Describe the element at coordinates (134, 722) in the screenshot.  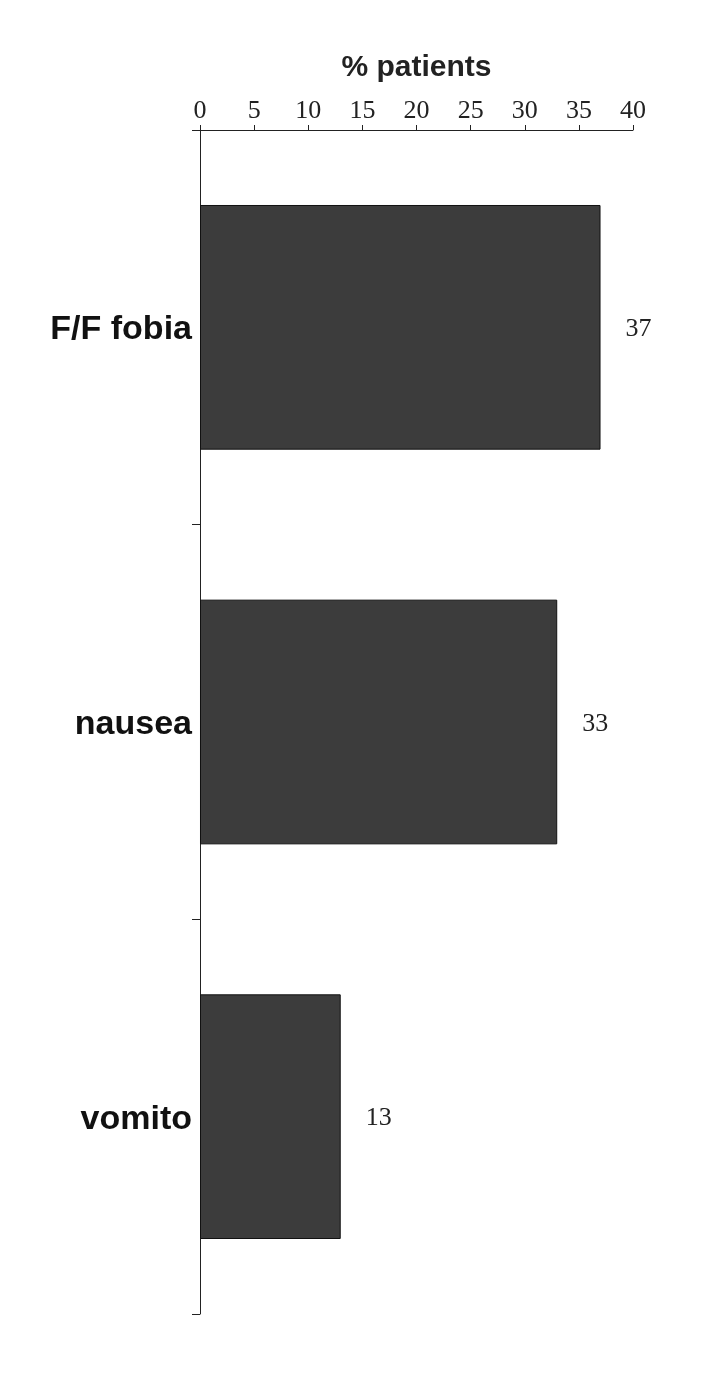
I see `y-tick-label: nausea` at that location.